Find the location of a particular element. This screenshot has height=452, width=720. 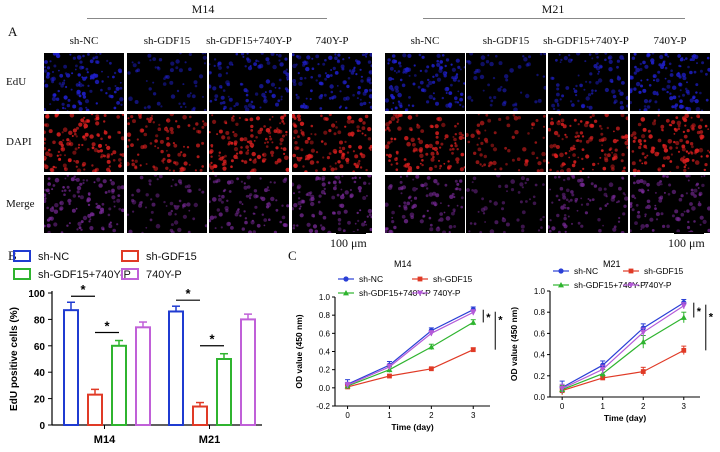

y-tick-label: -0.2 is located at coordinates (323, 406).